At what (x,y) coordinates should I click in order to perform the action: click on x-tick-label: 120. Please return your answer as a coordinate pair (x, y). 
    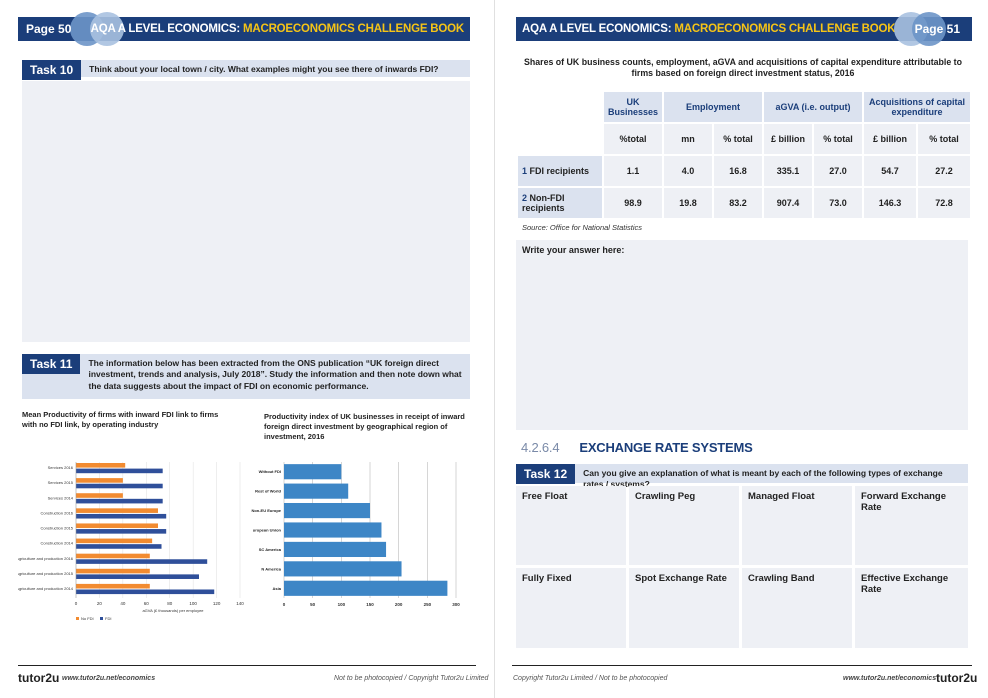
    Looking at the image, I should click on (217, 603).